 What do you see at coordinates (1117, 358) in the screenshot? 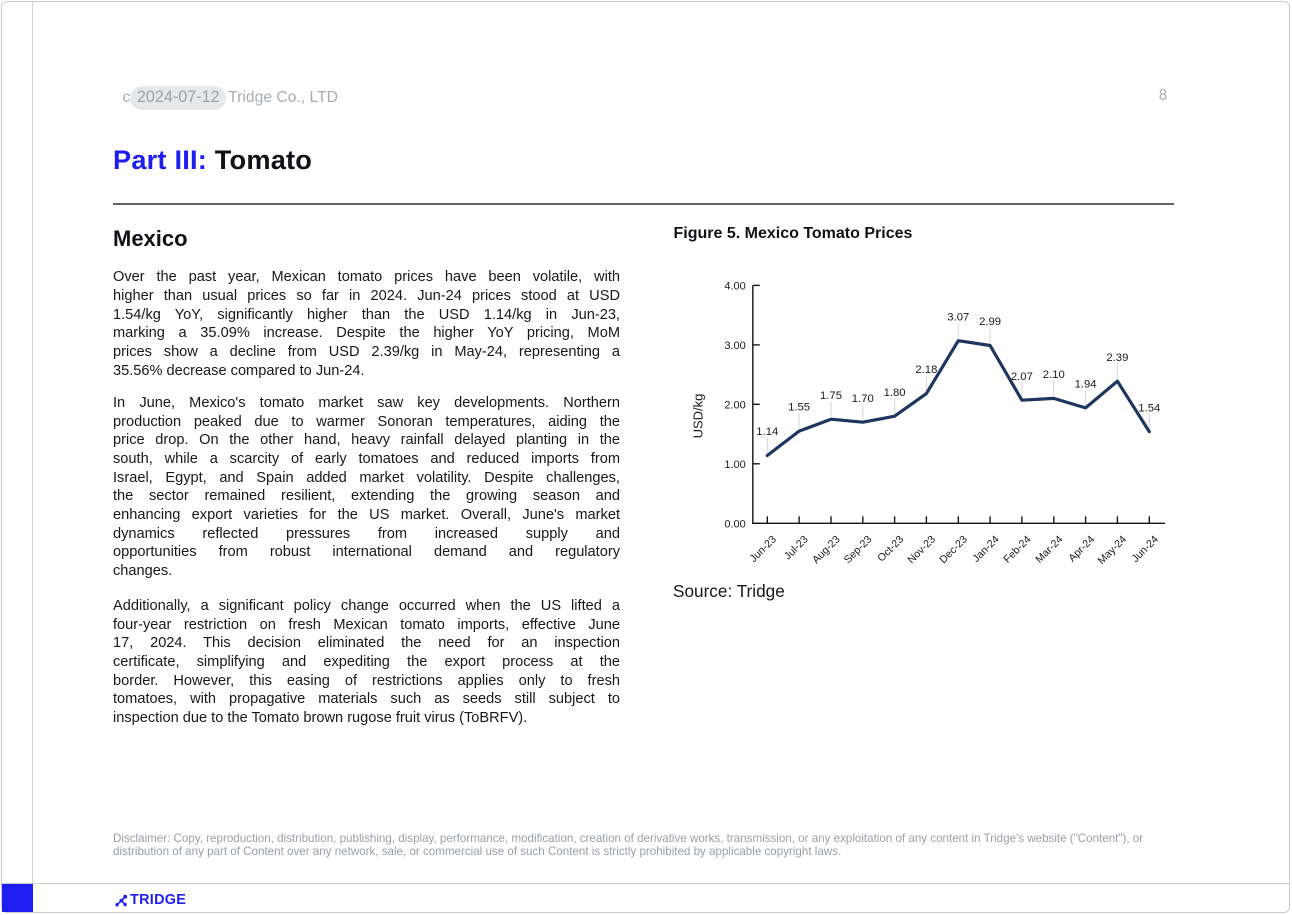
I see `svg-text: 2.39` at bounding box center [1117, 358].